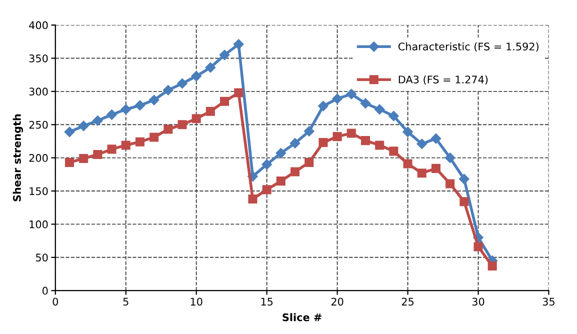  I want to click on x-axis-title: Slice #, so click(302, 317).